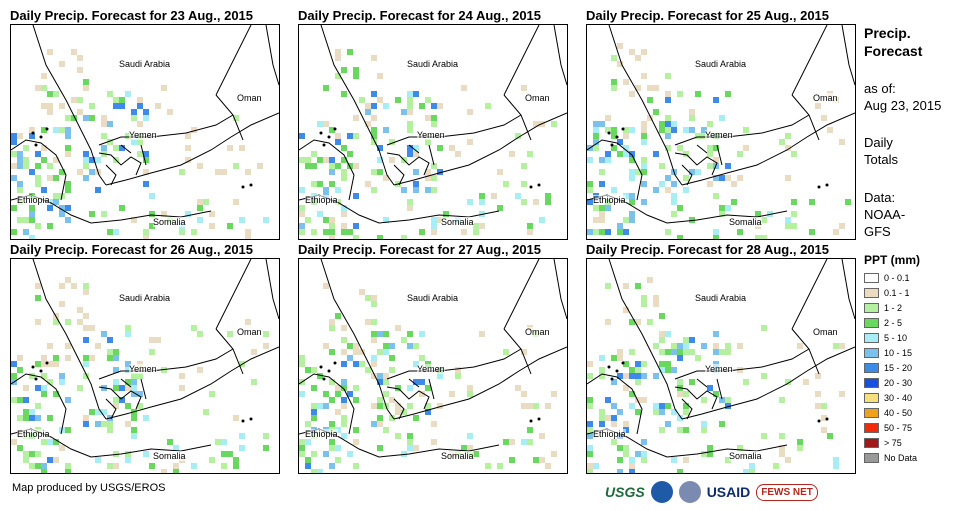 The image size is (967, 511). What do you see at coordinates (902, 97) in the screenshot?
I see `sidebar-asof: as of: Aug 23, 2015` at bounding box center [902, 97].